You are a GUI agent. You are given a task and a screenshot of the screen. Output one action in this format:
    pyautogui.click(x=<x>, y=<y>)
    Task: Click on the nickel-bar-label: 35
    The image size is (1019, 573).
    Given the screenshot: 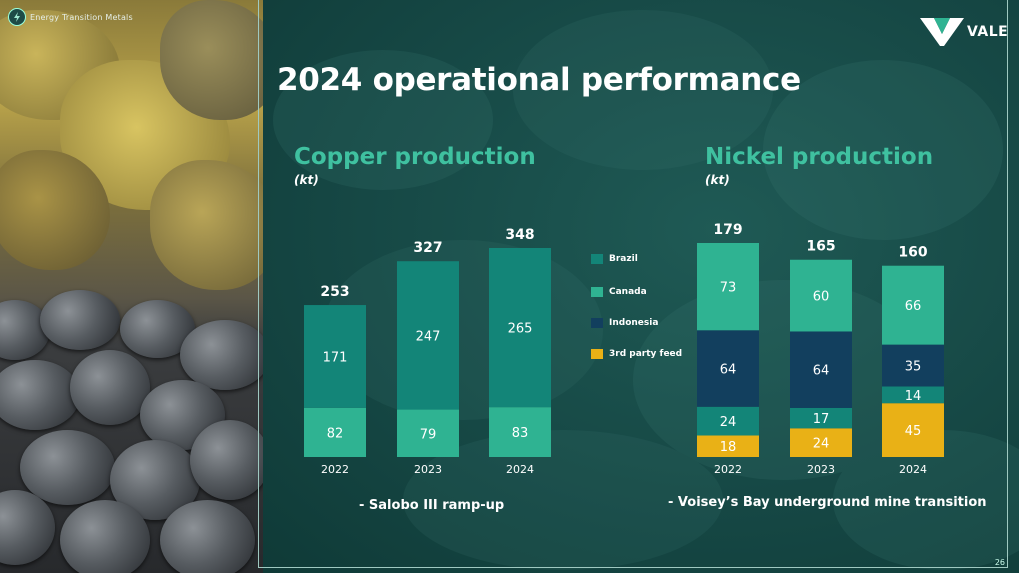 What is the action you would take?
    pyautogui.click(x=913, y=367)
    